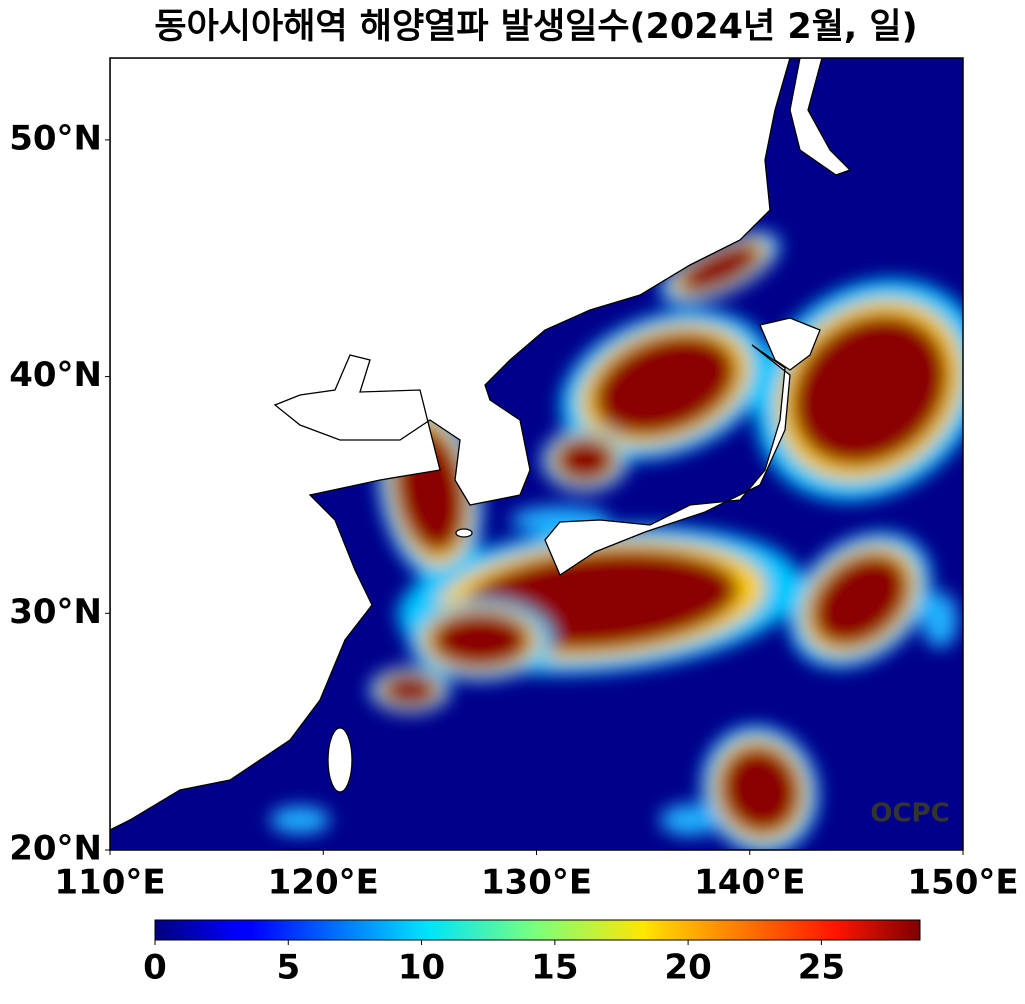 This screenshot has width=1025, height=1004. I want to click on chart-title: 동아시아해역 해양열파 발생일수(2024년 2월, 일), so click(535, 27).